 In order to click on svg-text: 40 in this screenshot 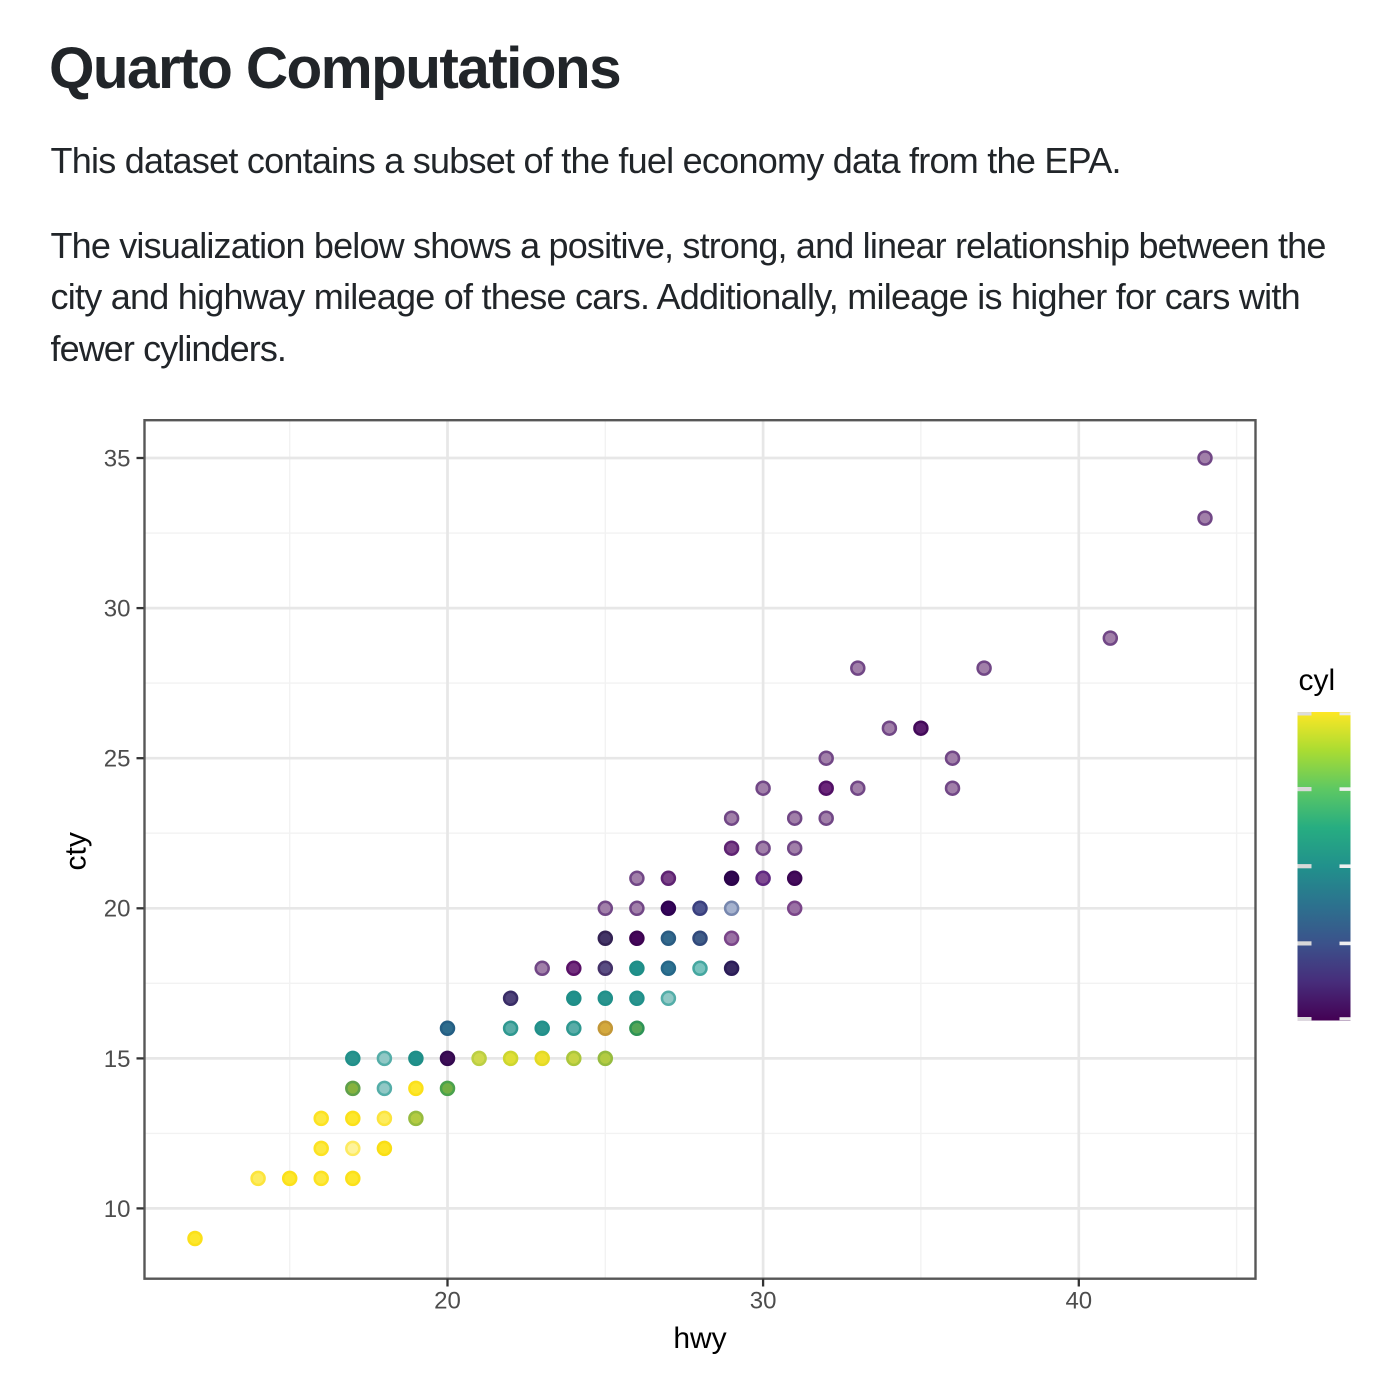, I will do `click(1078, 1301)`.